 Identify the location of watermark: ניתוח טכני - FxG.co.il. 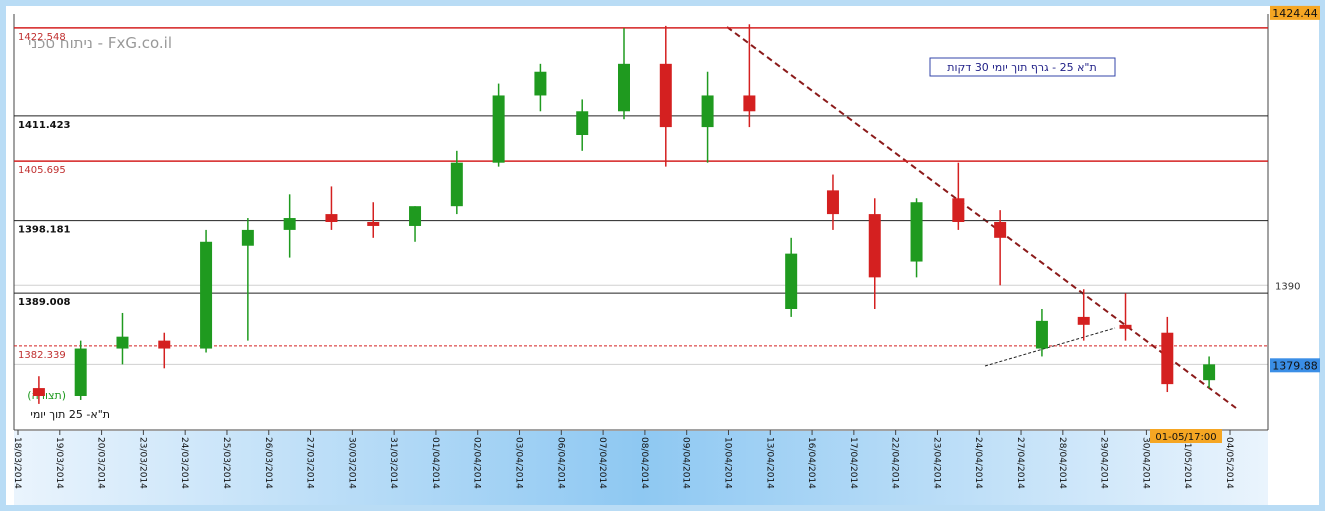
(100, 43).